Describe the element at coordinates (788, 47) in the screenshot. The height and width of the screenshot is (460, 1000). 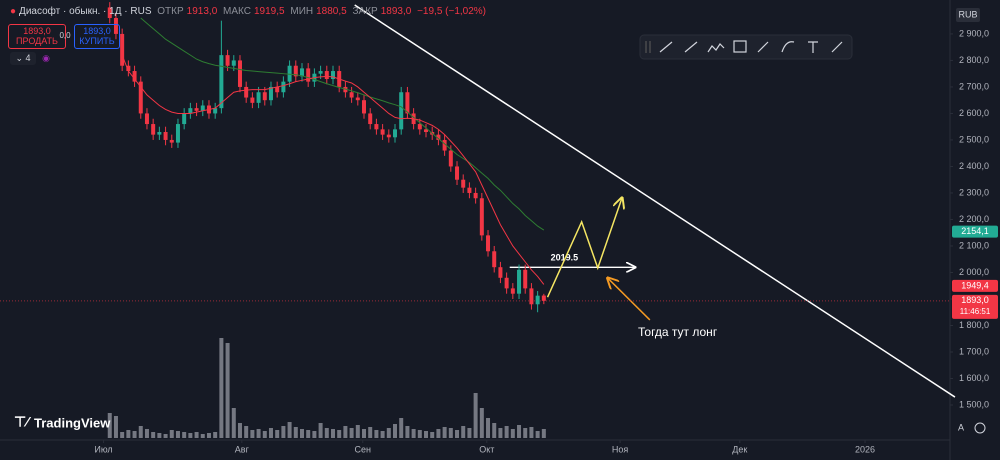
I see `tool-curve` at that location.